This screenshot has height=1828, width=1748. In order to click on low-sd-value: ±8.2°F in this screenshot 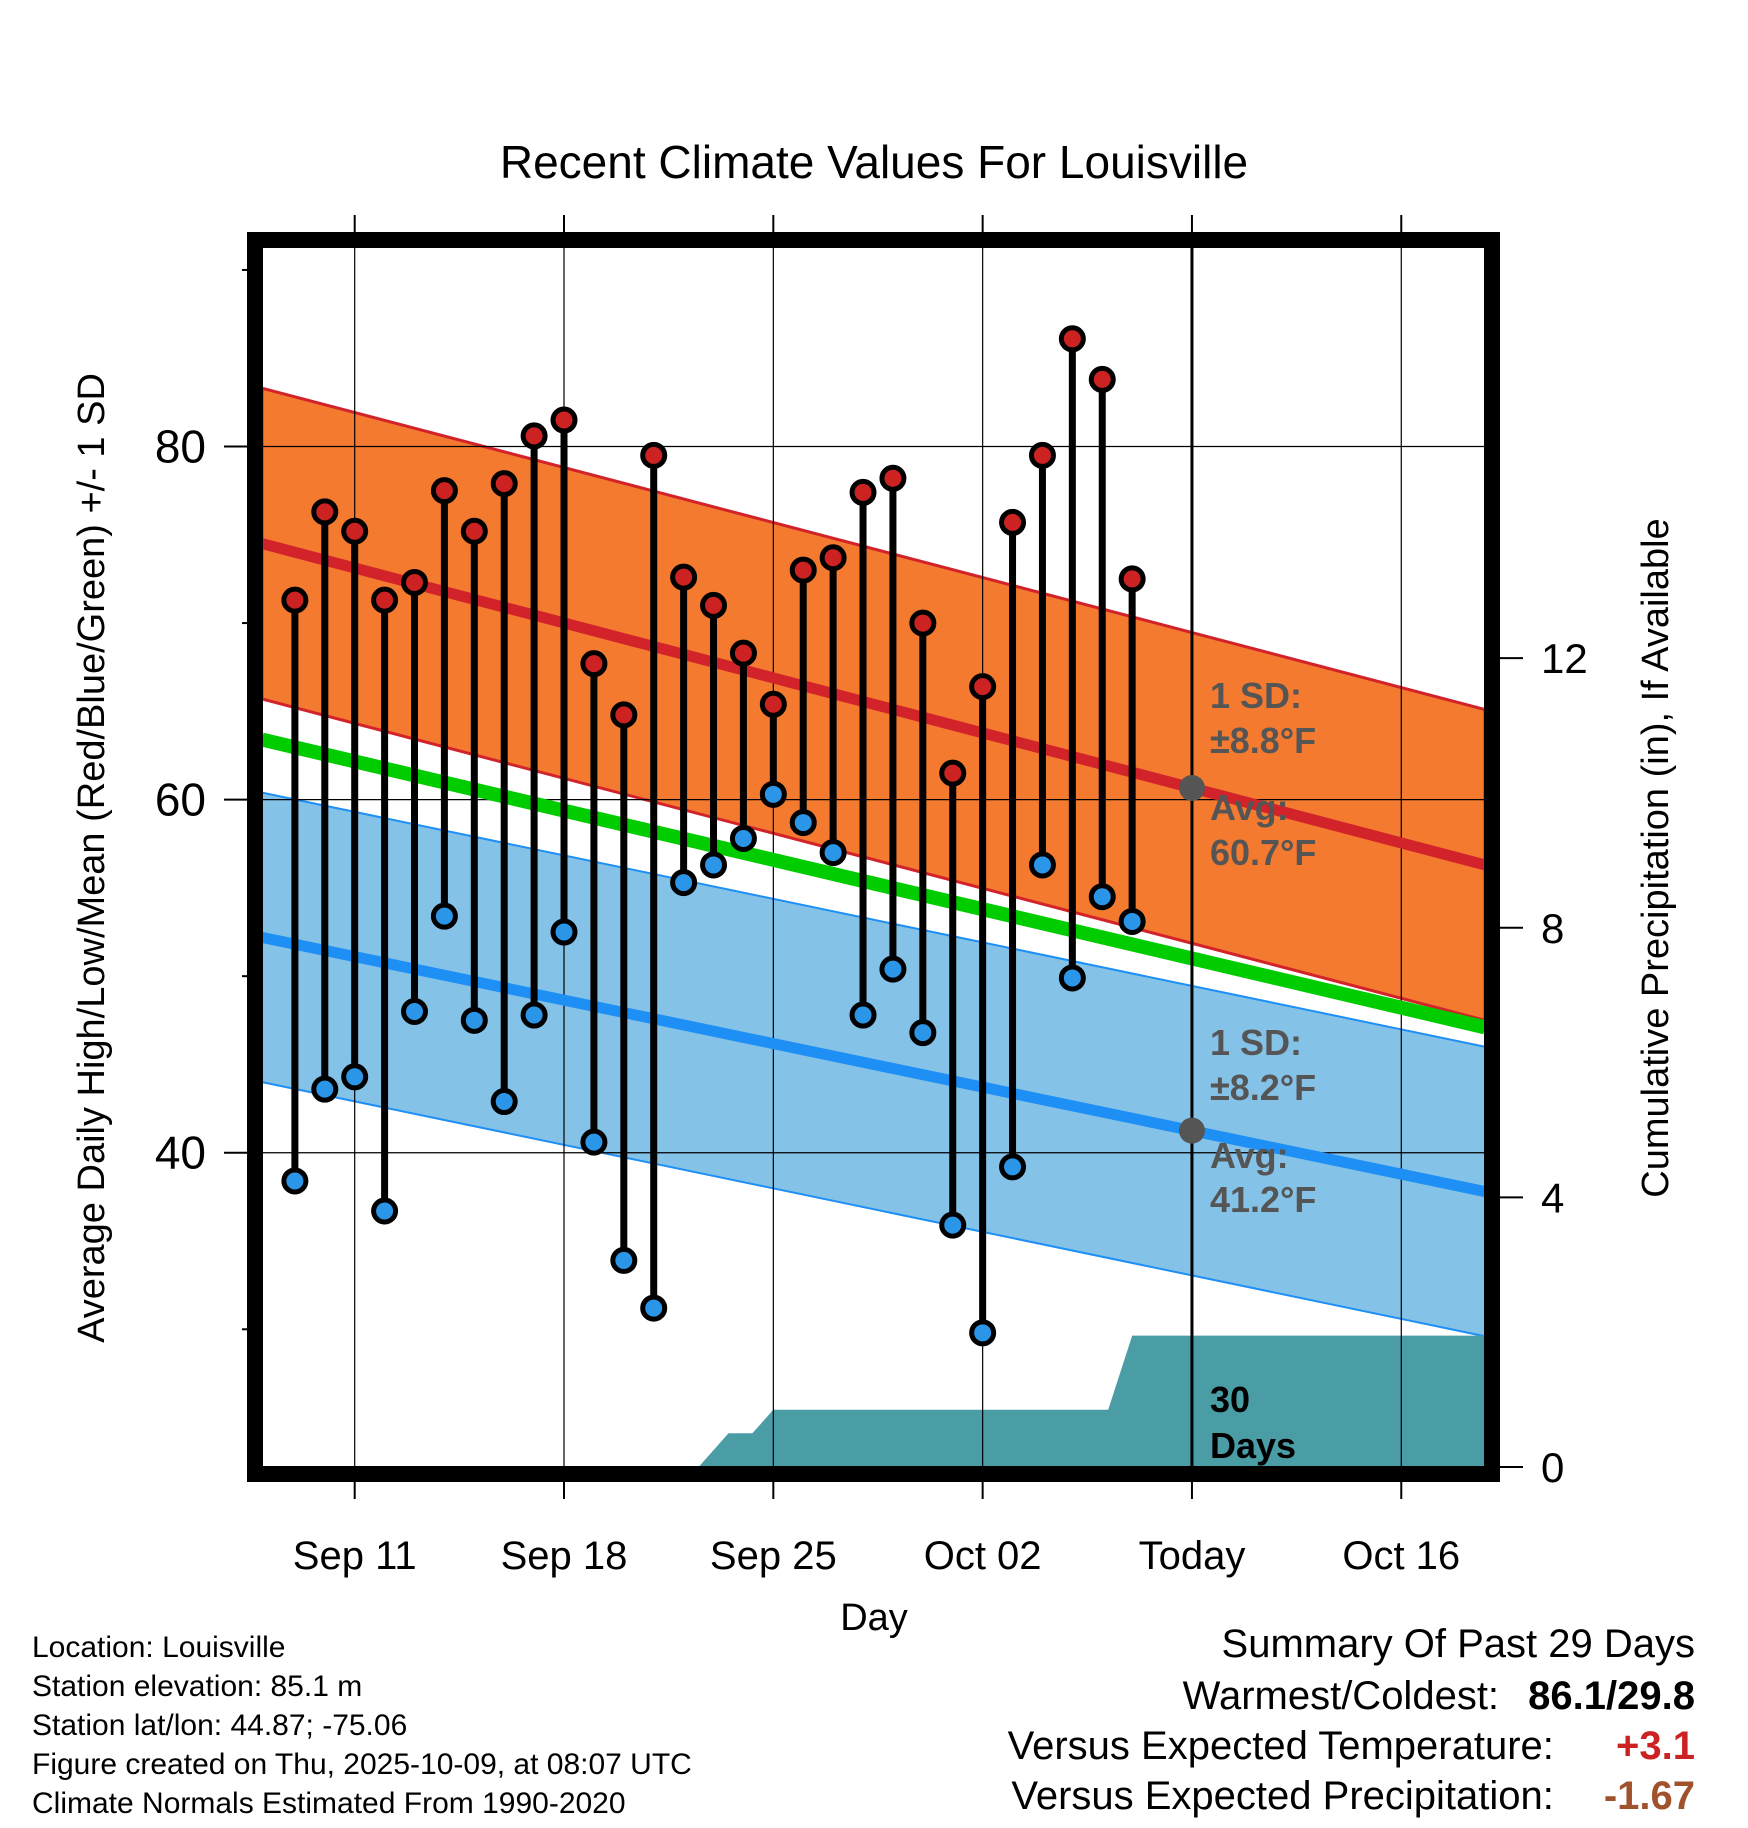, I will do `click(1263, 1087)`.